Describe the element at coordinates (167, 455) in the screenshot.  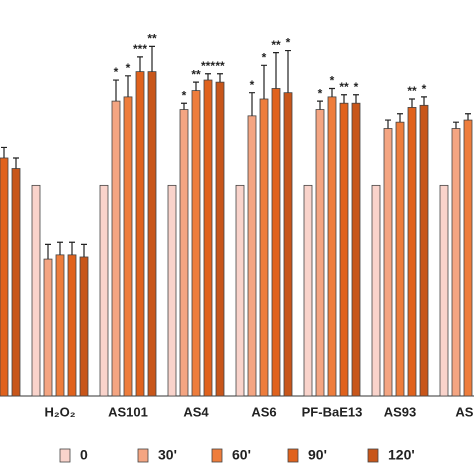
I see `legend-label: 30'` at that location.